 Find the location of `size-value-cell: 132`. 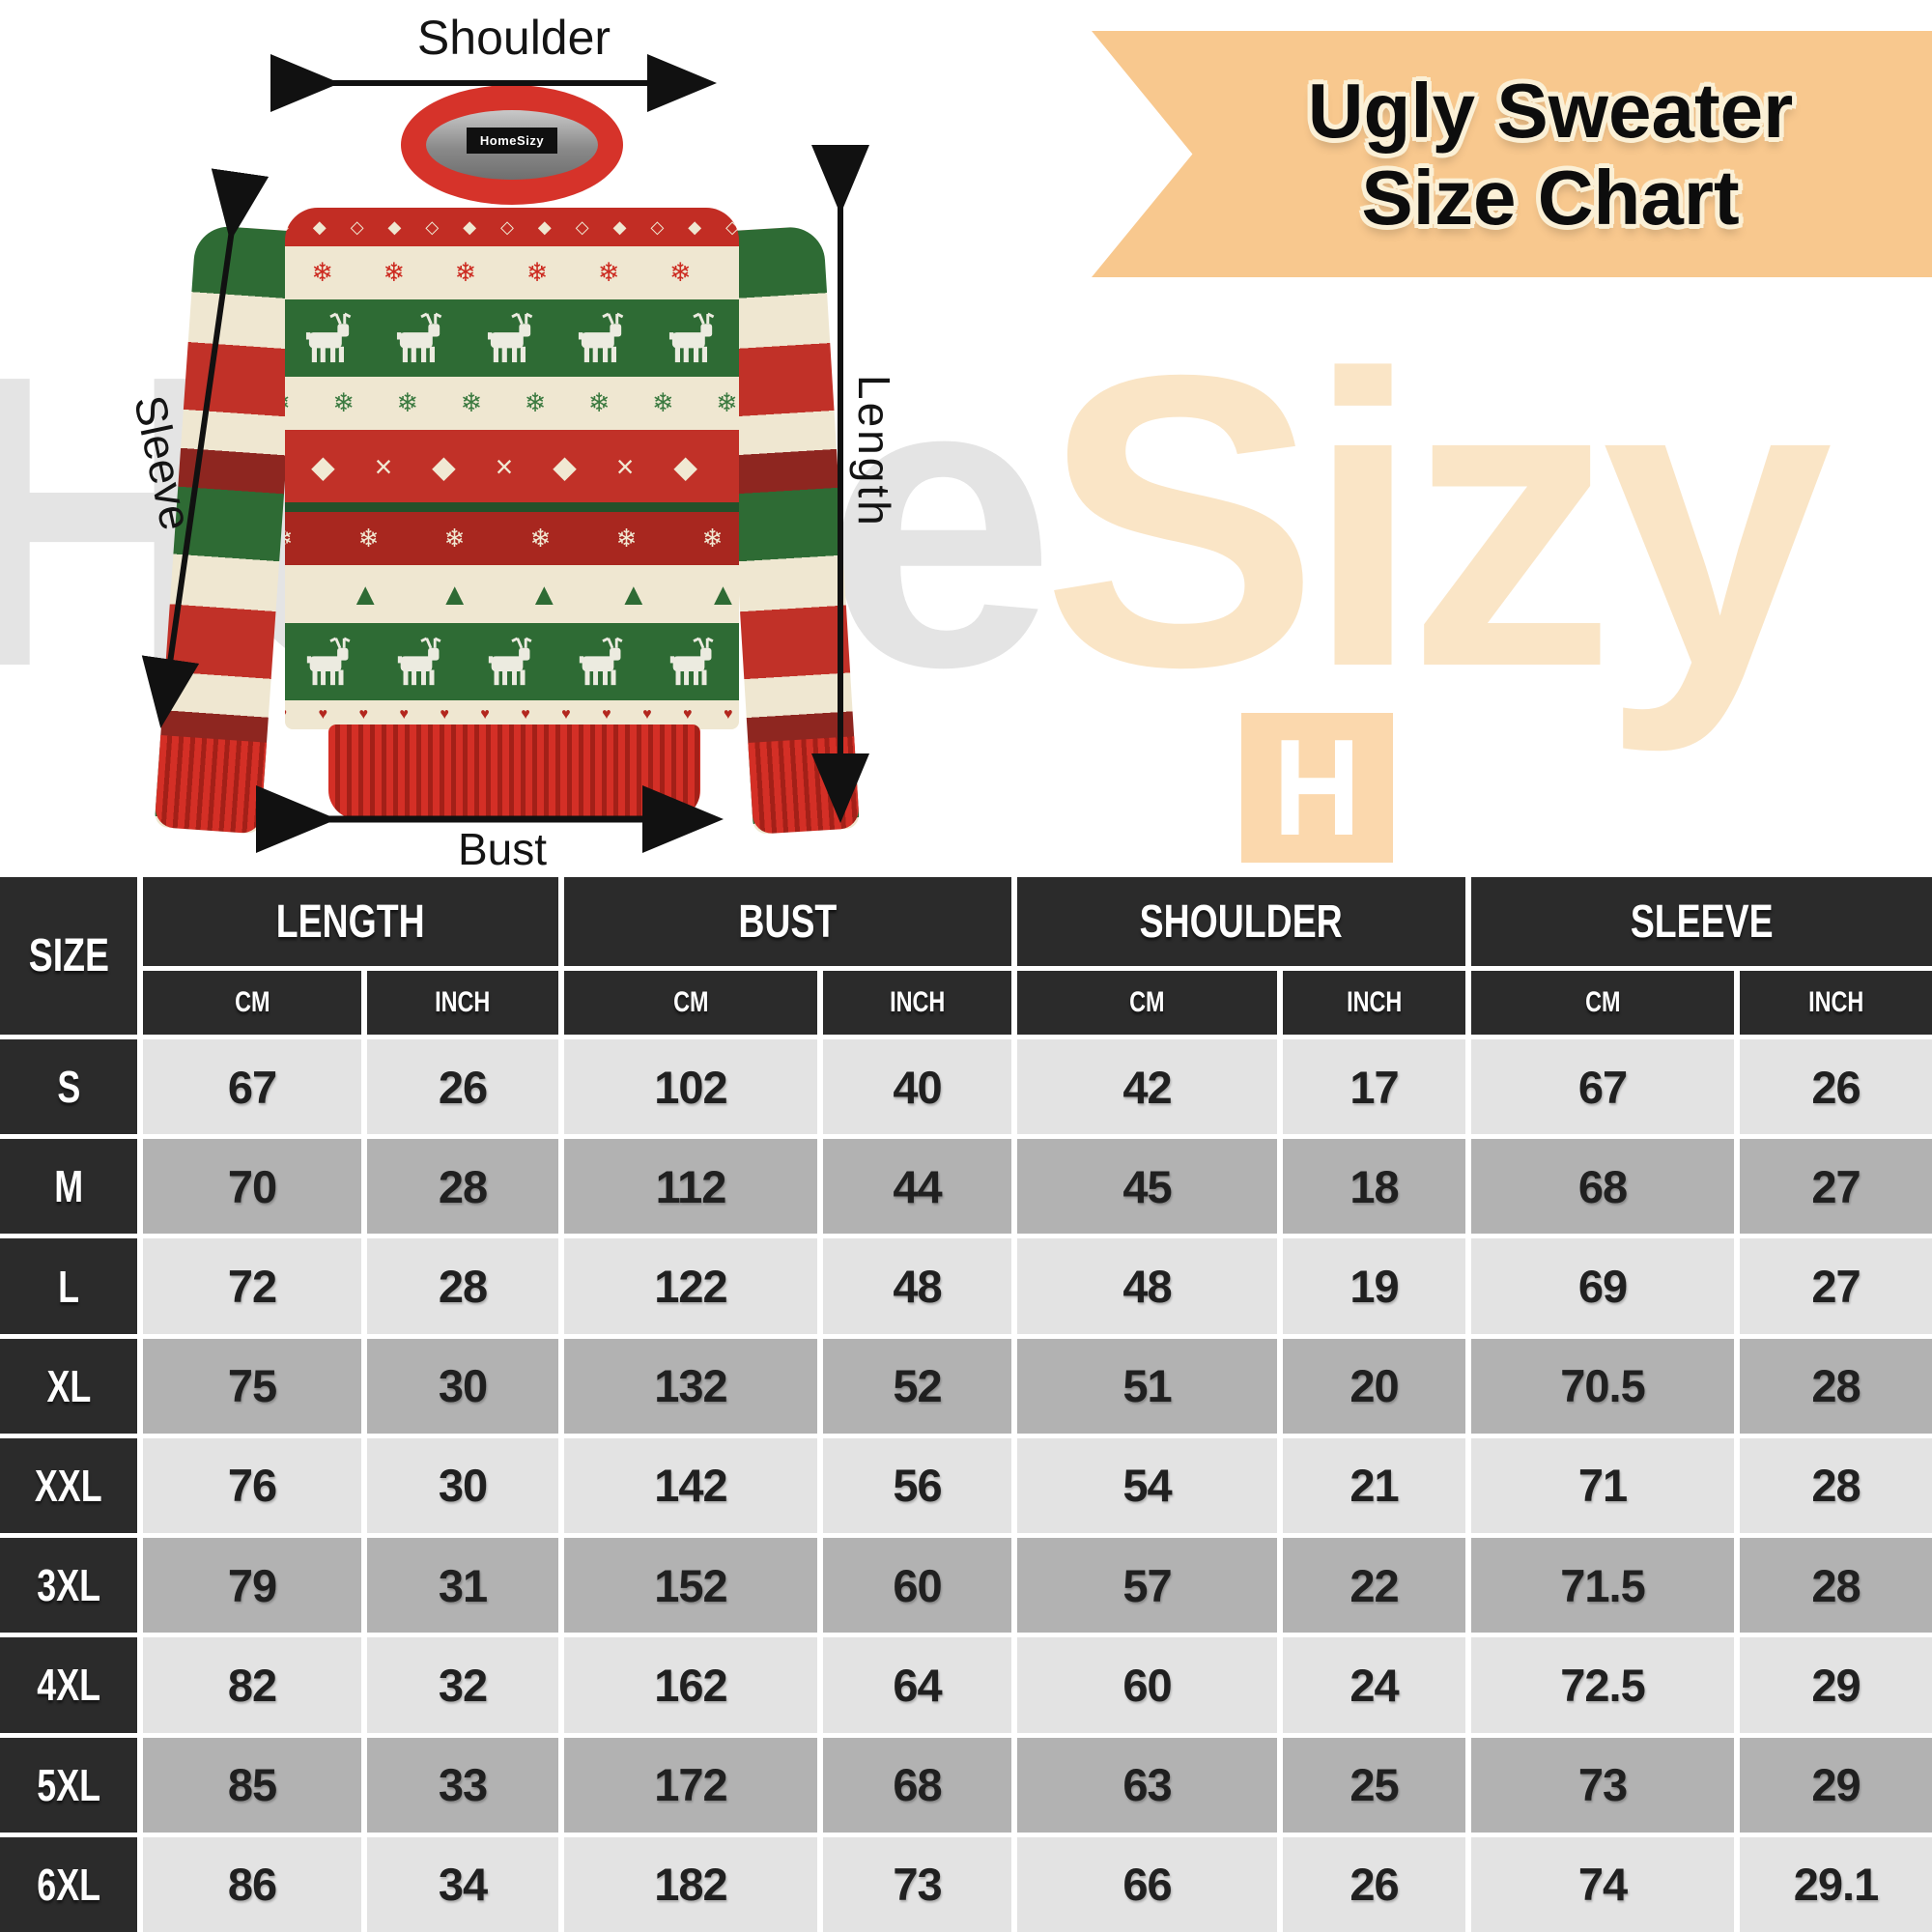

size-value-cell: 132 is located at coordinates (690, 1386).